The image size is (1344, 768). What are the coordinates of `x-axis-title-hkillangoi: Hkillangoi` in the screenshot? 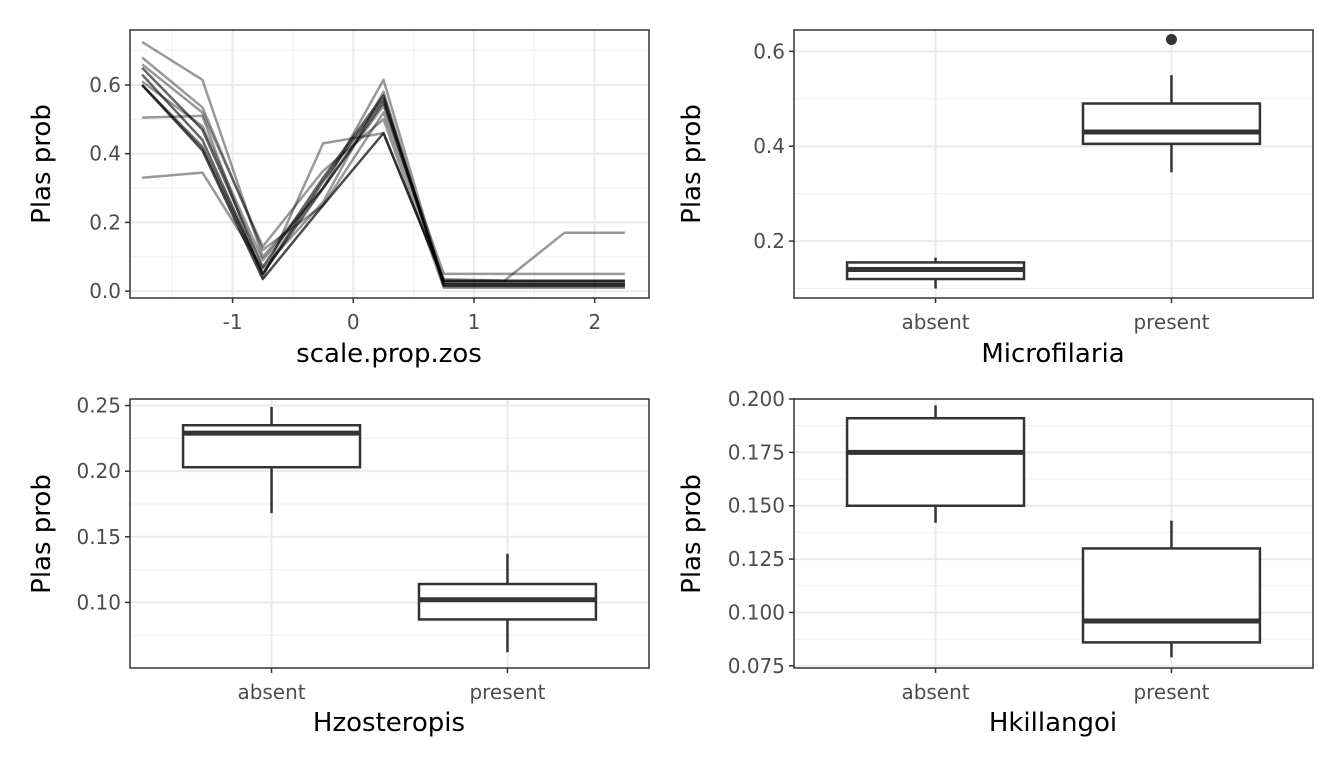 It's located at (1053, 723).